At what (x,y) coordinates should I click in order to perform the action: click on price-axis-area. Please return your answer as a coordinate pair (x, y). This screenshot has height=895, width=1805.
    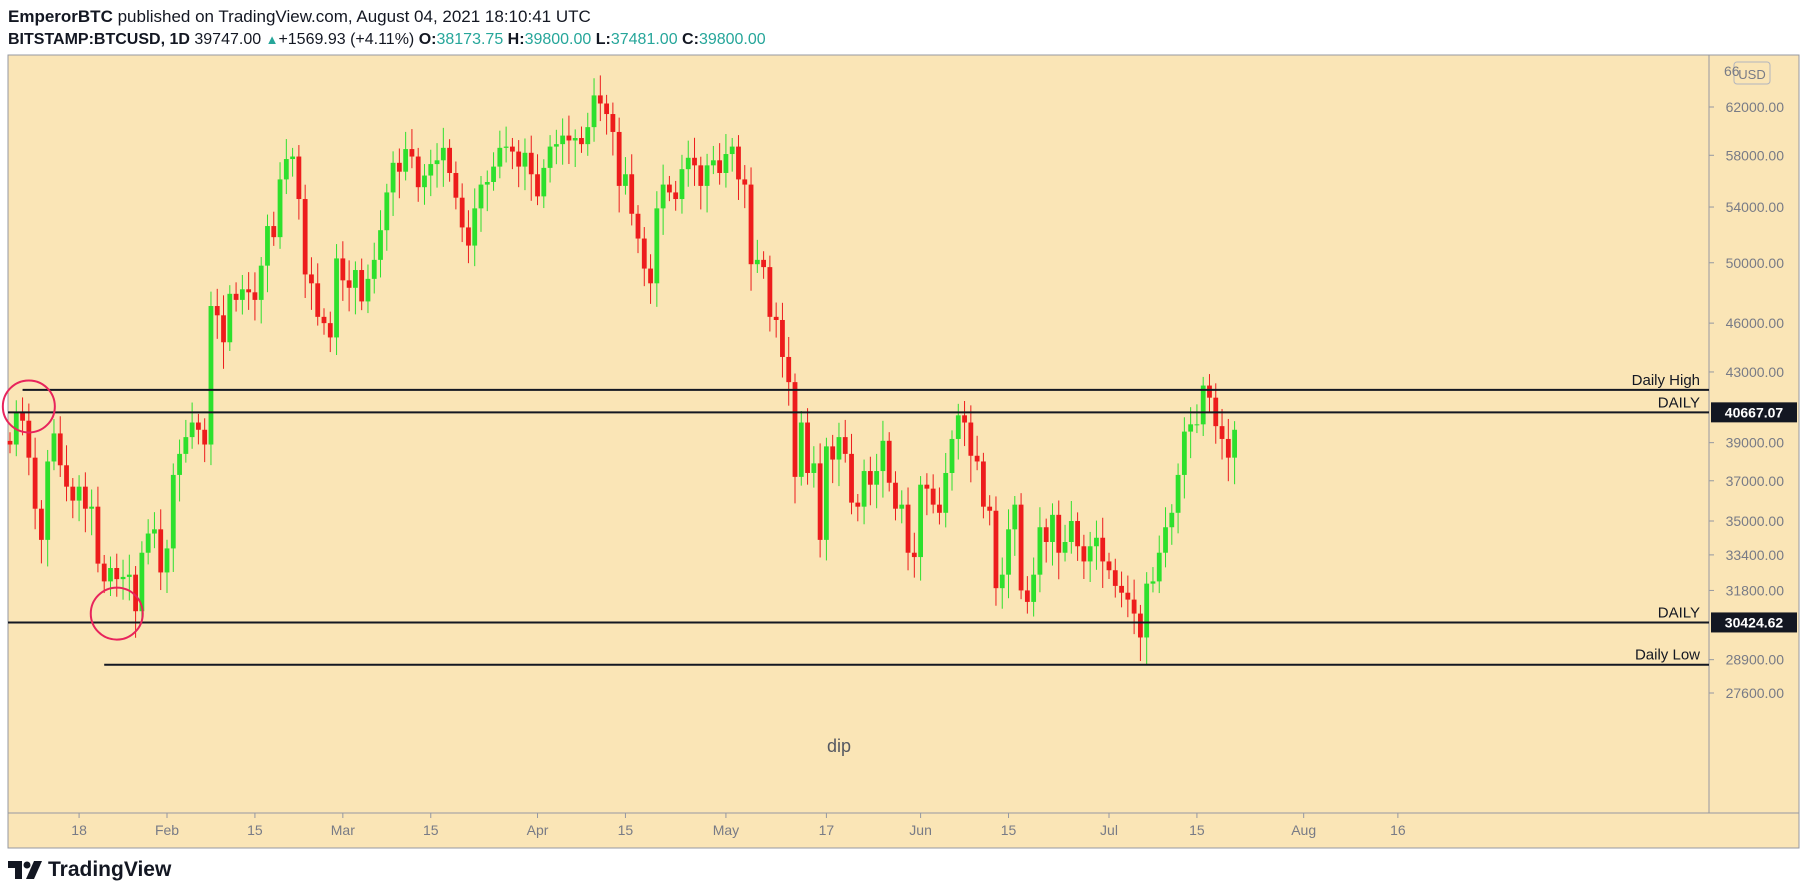
    Looking at the image, I should click on (1754, 434).